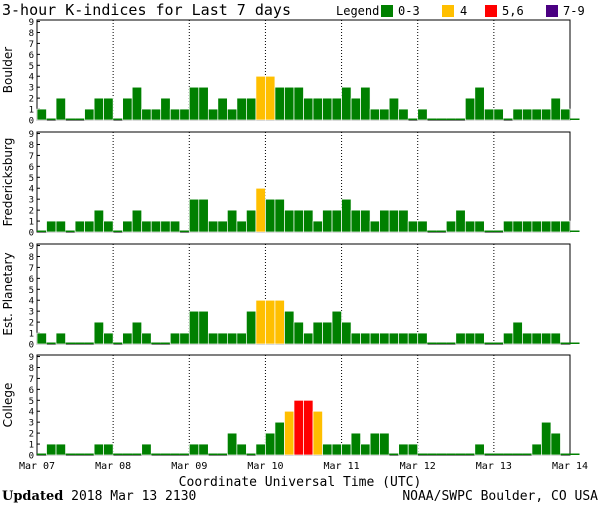 This screenshot has height=510, width=600. I want to click on series-label: Est. Planetary, so click(8, 293).